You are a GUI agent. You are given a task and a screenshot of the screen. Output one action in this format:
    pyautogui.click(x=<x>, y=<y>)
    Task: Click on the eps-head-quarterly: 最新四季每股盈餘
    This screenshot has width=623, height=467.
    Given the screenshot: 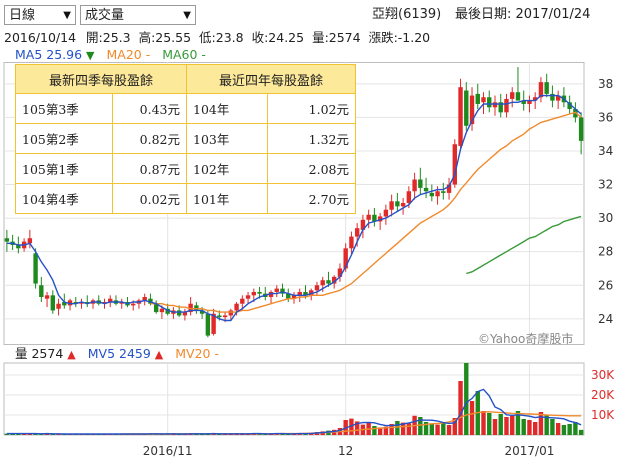 What is the action you would take?
    pyautogui.click(x=101, y=79)
    